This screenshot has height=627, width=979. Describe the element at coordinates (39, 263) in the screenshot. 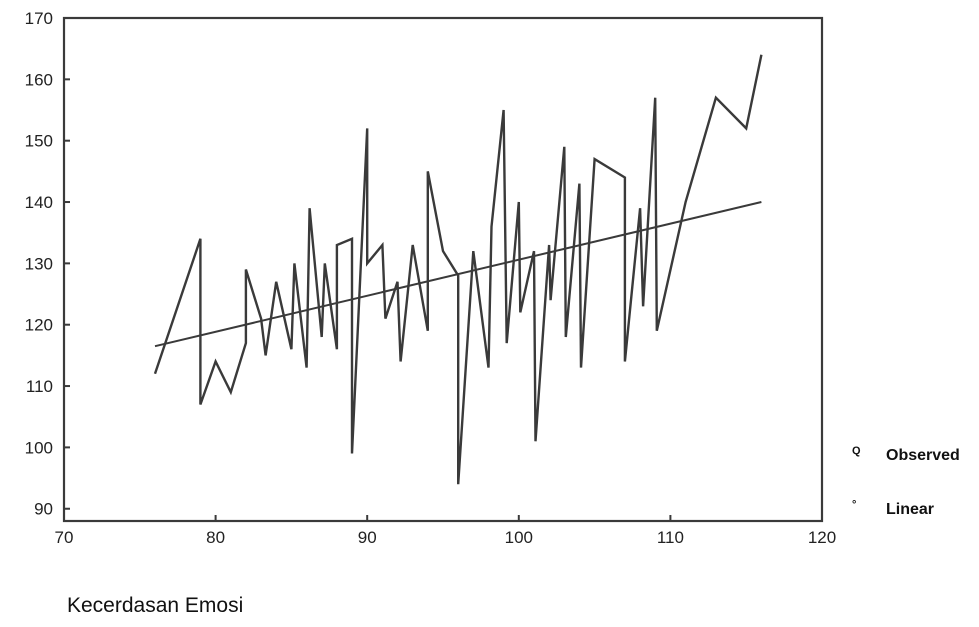

I see `y-tick-label: 130` at that location.